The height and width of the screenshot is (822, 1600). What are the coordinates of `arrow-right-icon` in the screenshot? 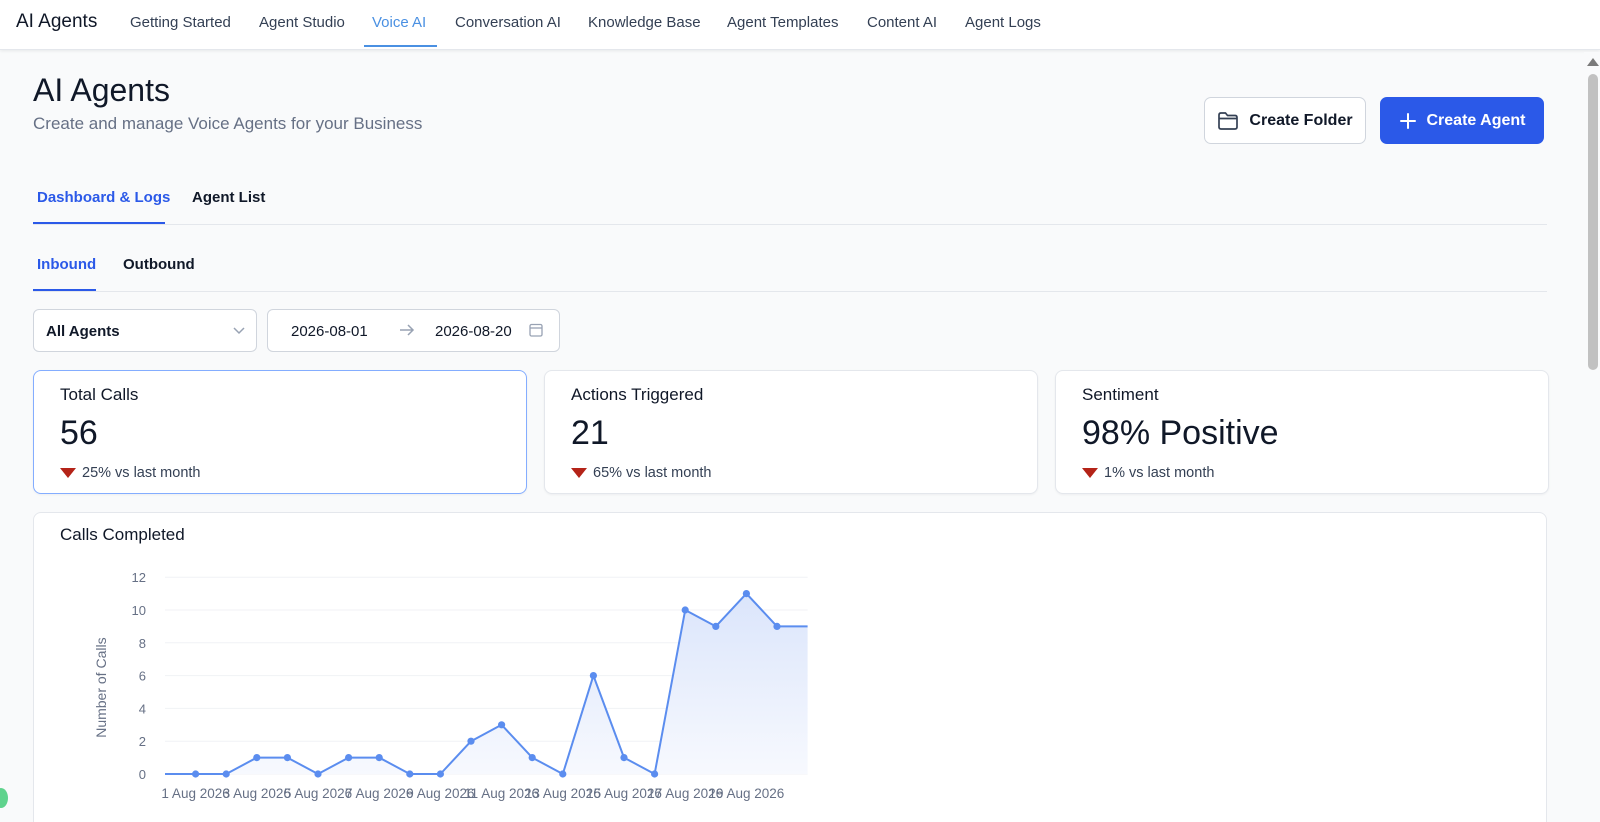 It's located at (407, 332).